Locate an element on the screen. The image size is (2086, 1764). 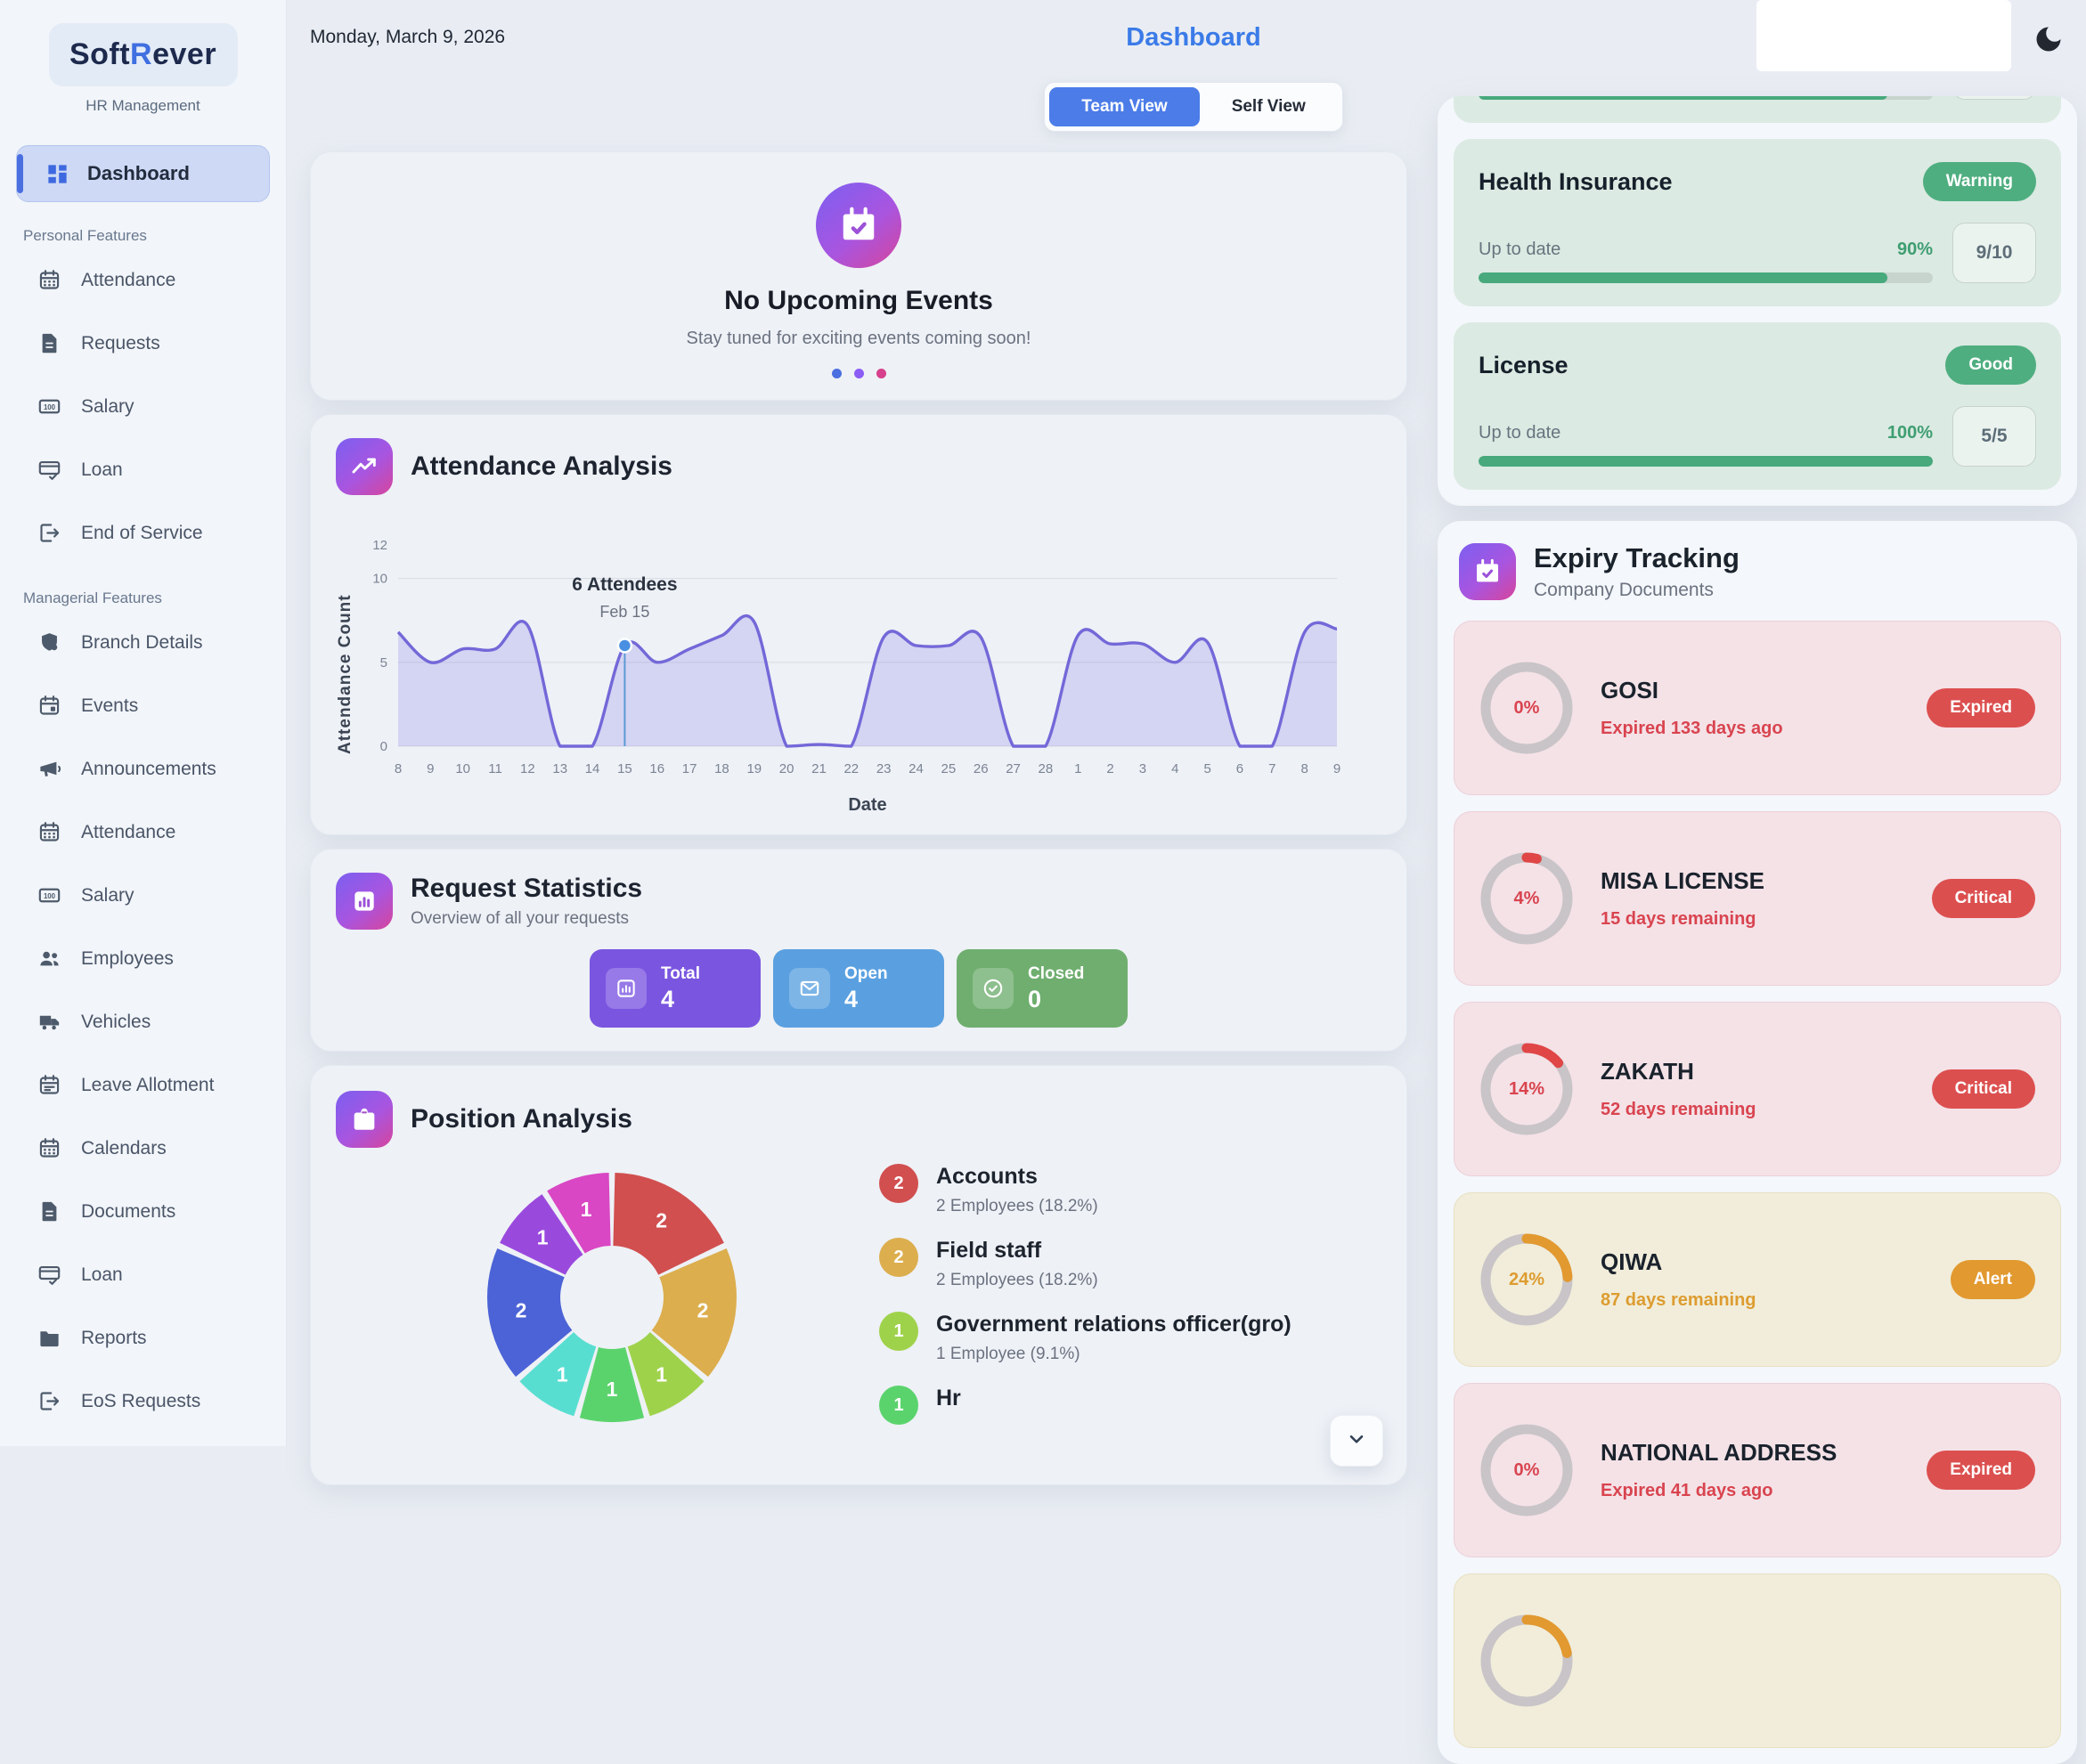
expiry-tracking-subtitle: Company Documents is located at coordinates (1624, 590).